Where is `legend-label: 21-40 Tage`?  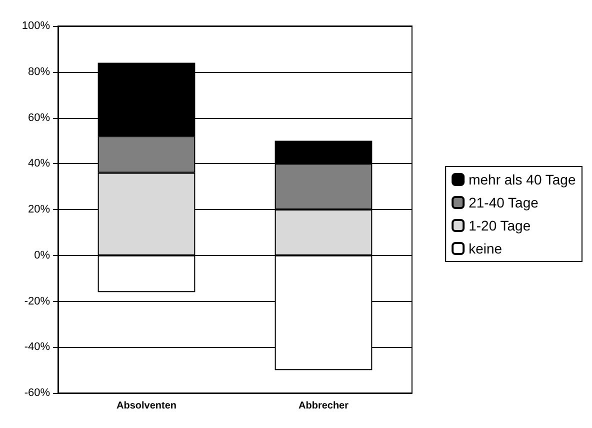 legend-label: 21-40 Tage is located at coordinates (503, 202).